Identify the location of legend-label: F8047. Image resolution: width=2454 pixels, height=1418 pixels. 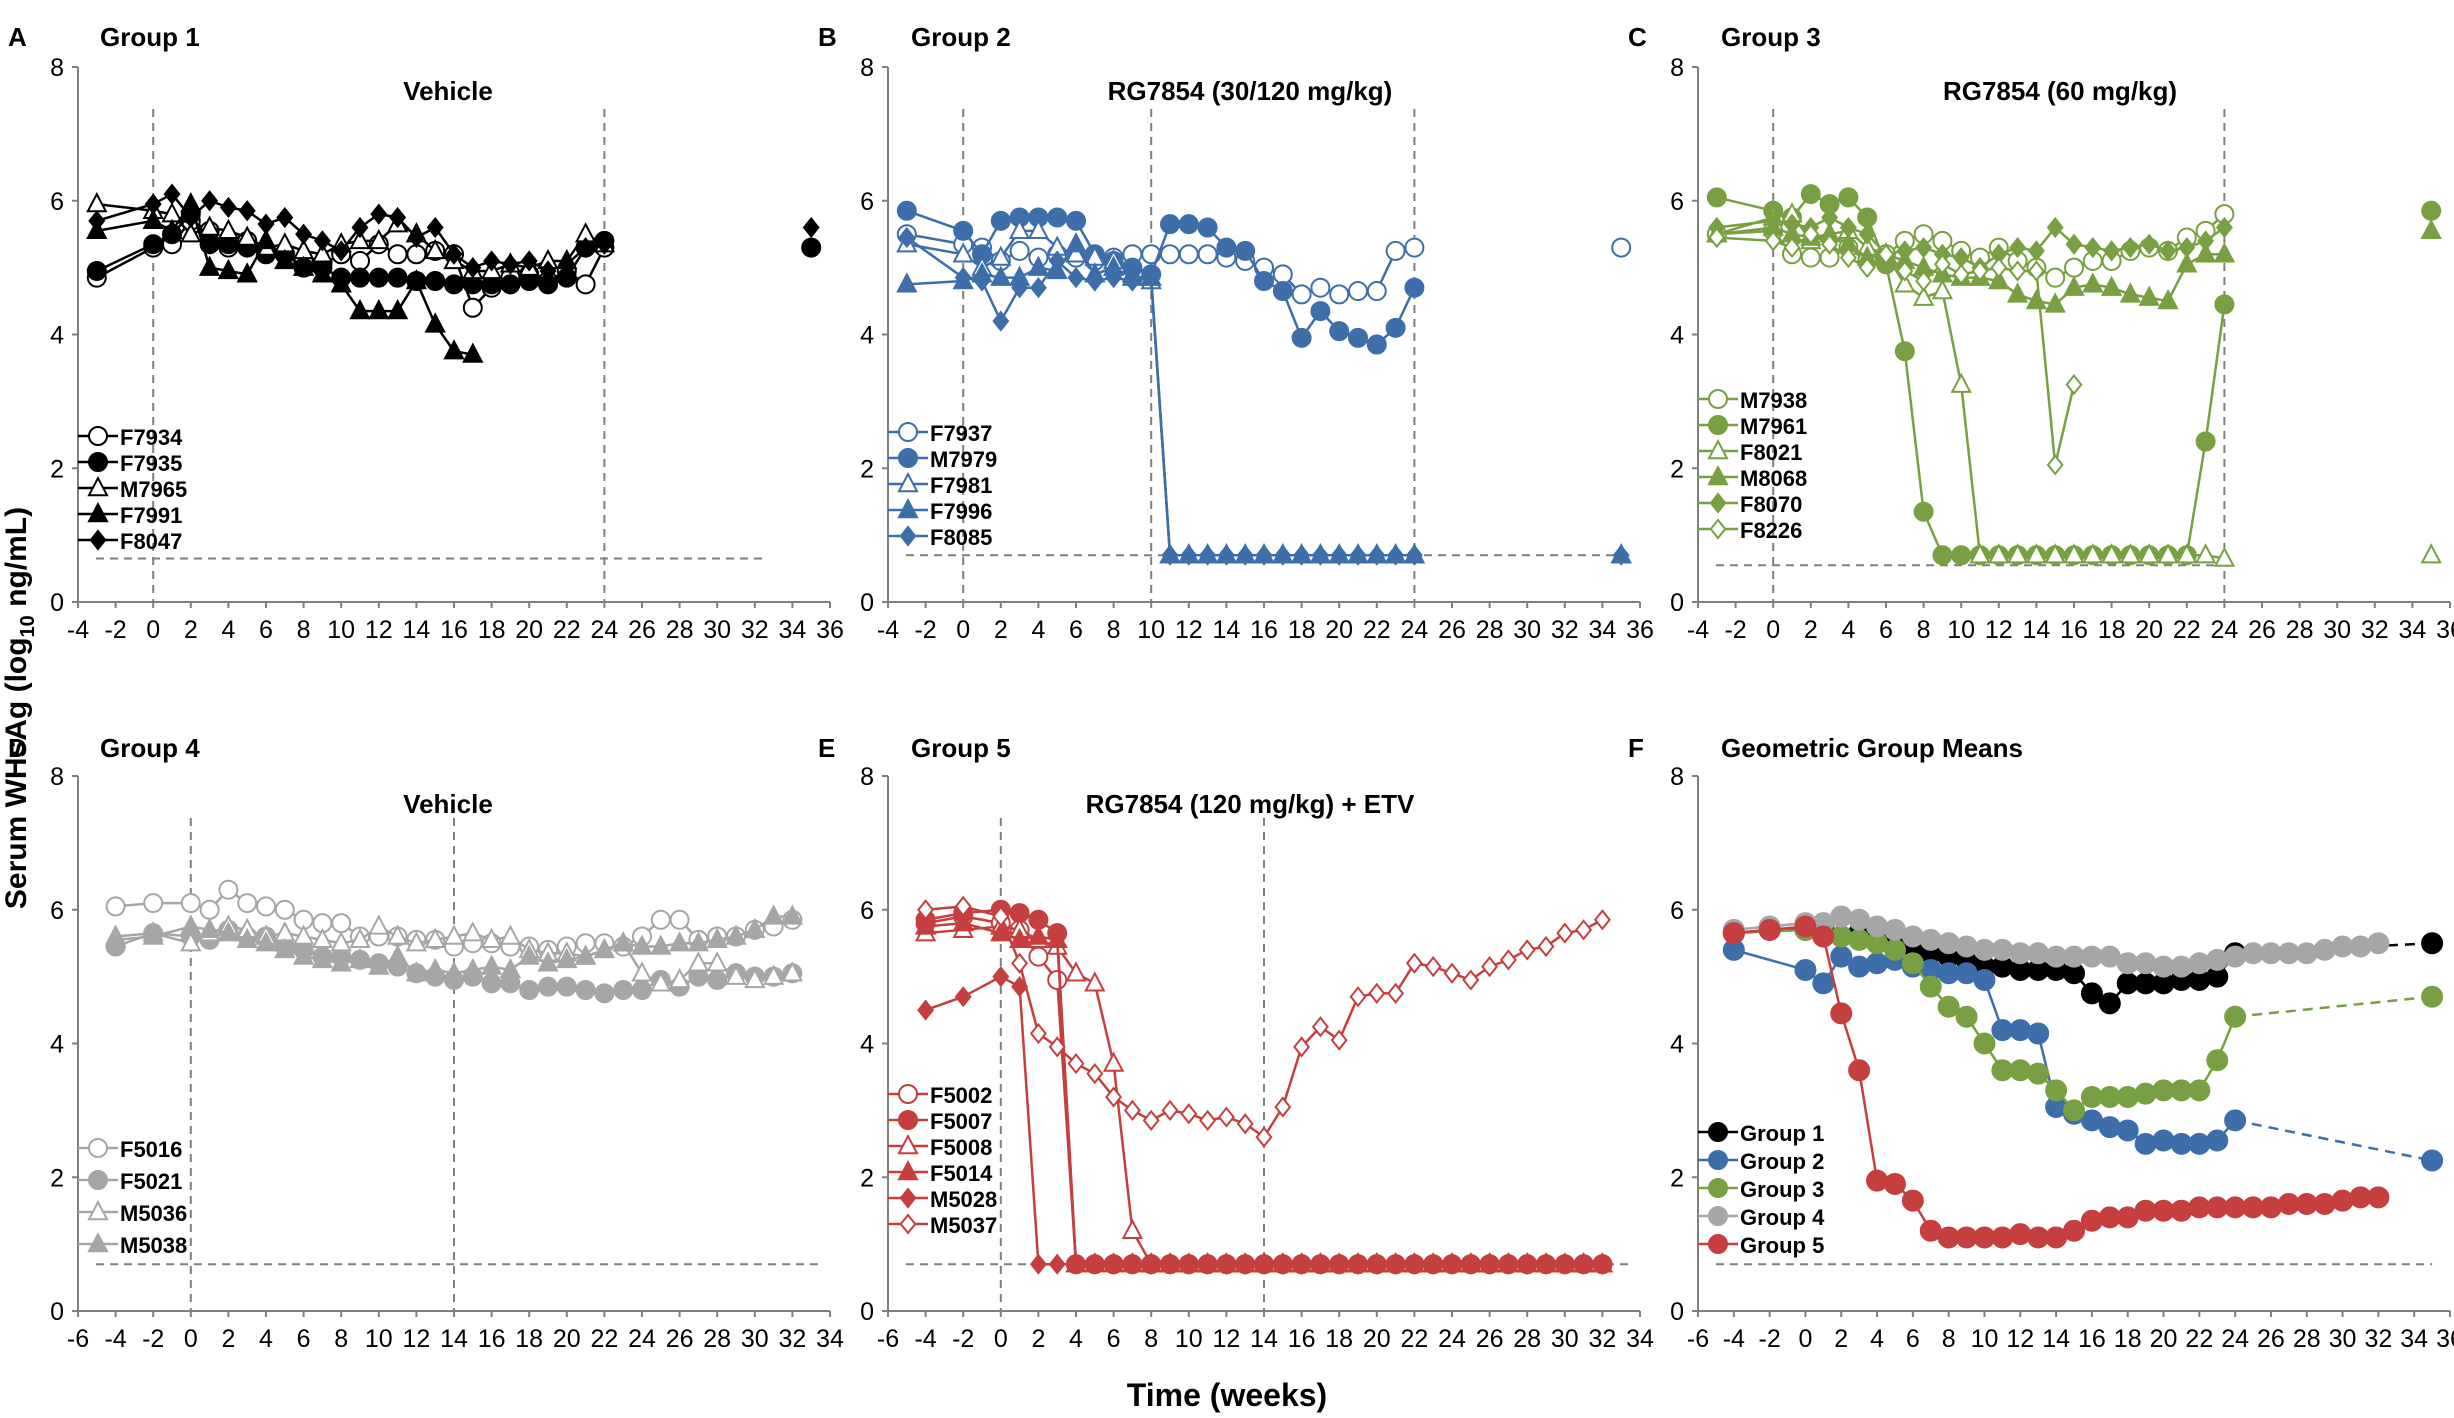
(151, 541).